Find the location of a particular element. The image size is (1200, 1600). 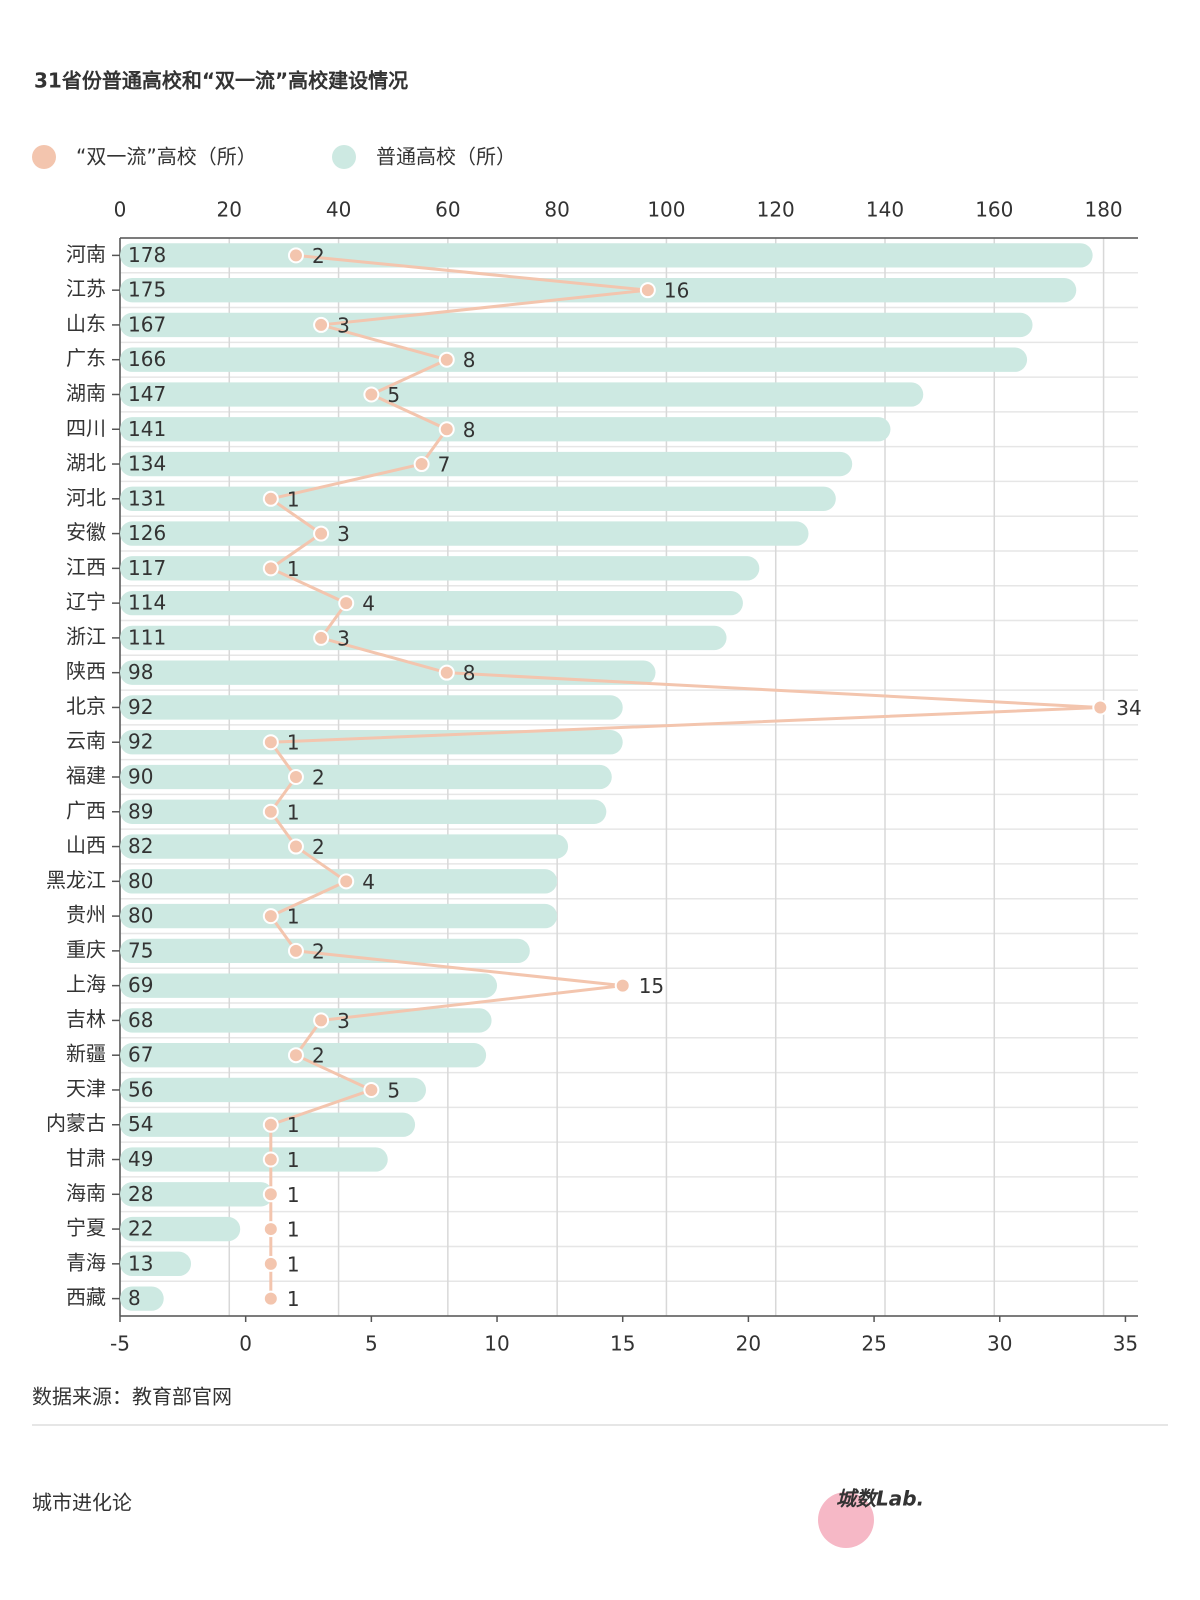

logo: 城数Lab. is located at coordinates (880, 1499).